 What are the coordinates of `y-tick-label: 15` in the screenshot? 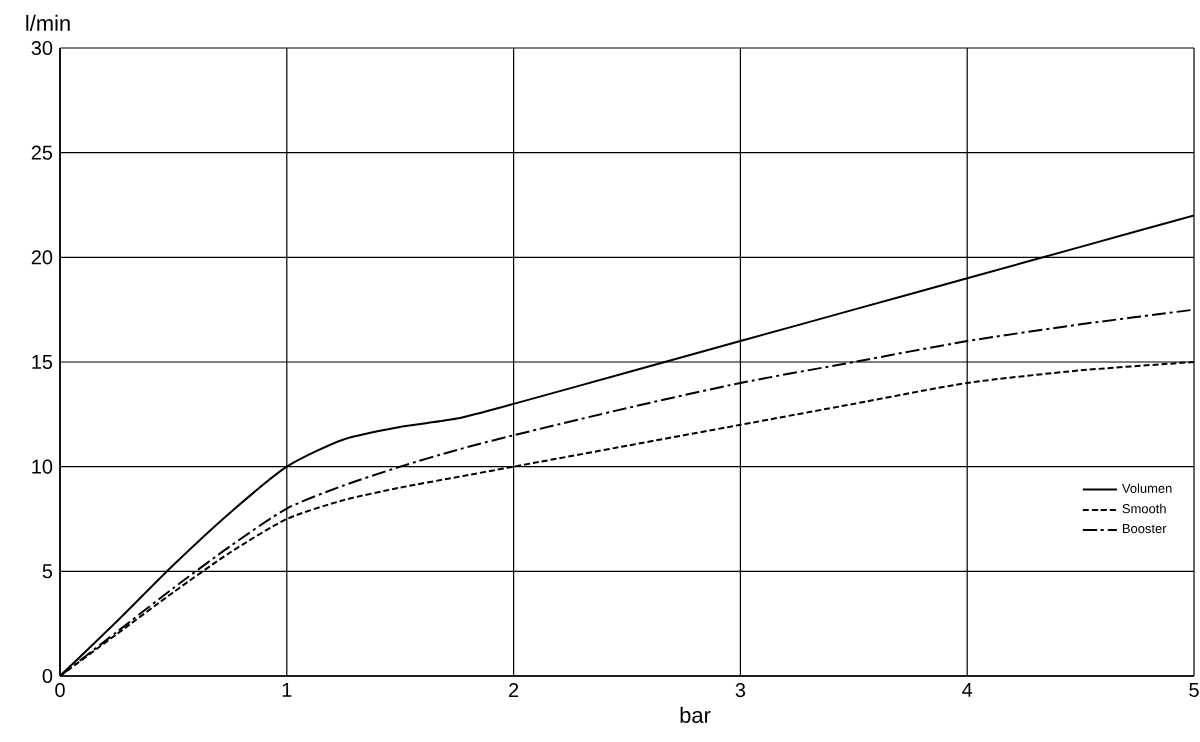 It's located at (42, 362).